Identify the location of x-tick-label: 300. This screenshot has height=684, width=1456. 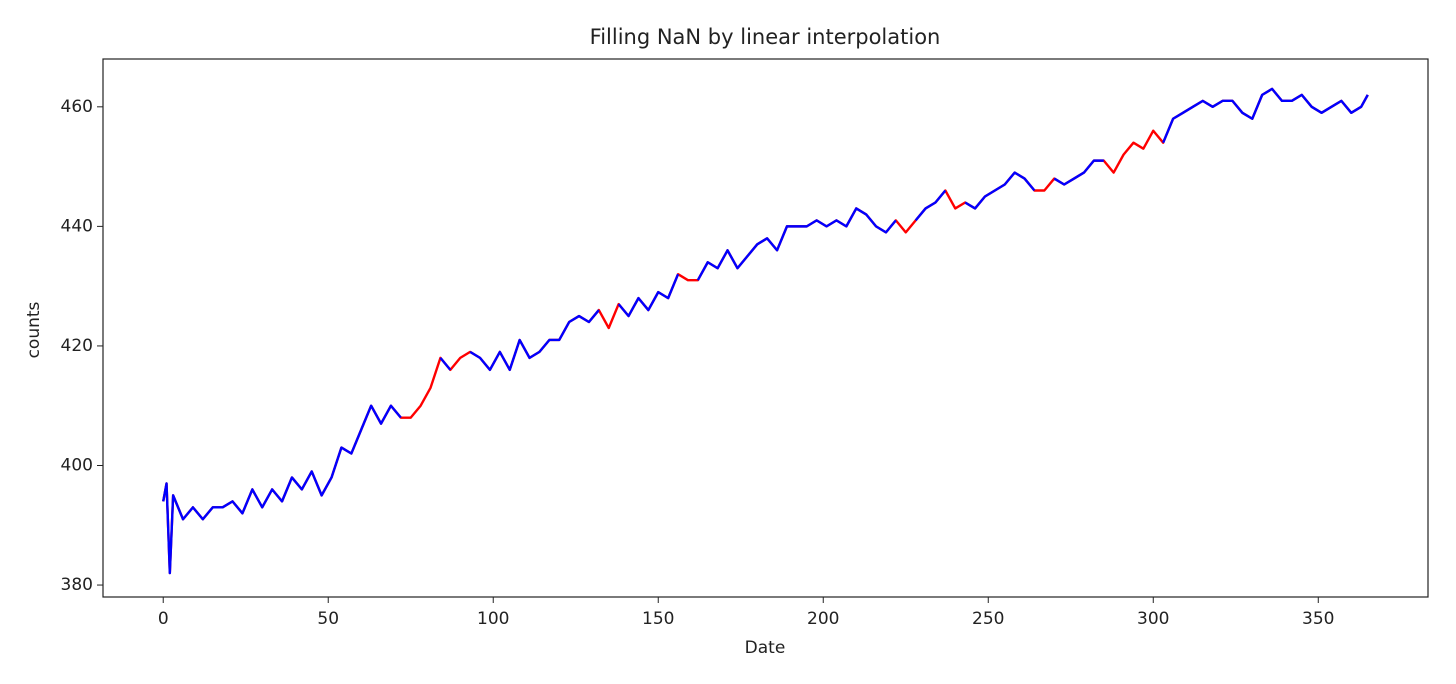
(1153, 619).